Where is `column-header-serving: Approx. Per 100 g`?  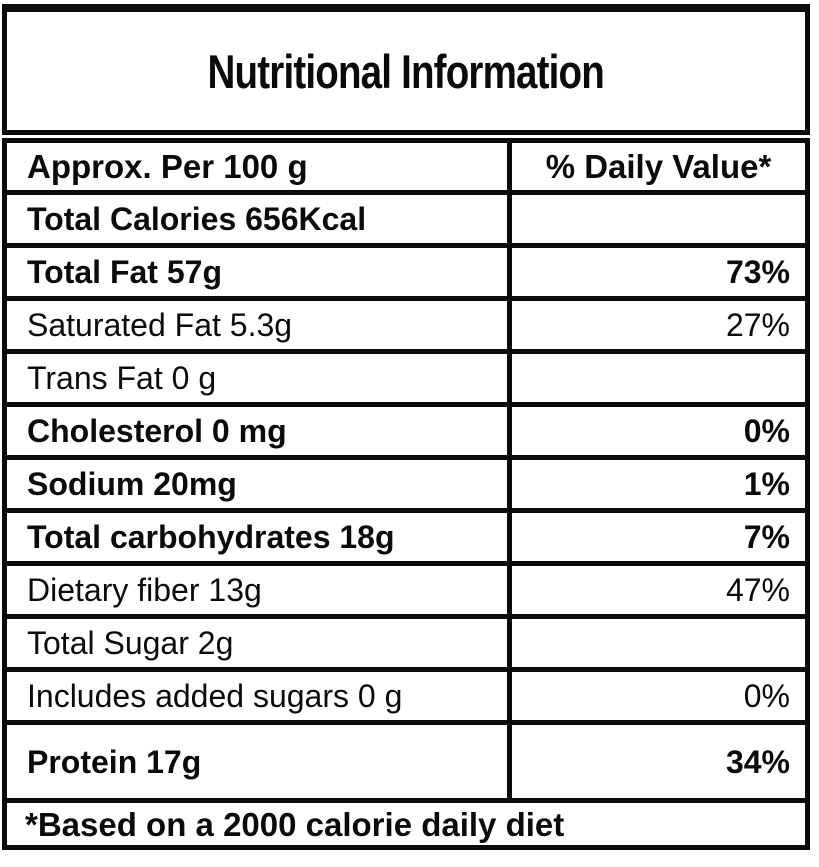 column-header-serving: Approx. Per 100 g is located at coordinates (259, 166).